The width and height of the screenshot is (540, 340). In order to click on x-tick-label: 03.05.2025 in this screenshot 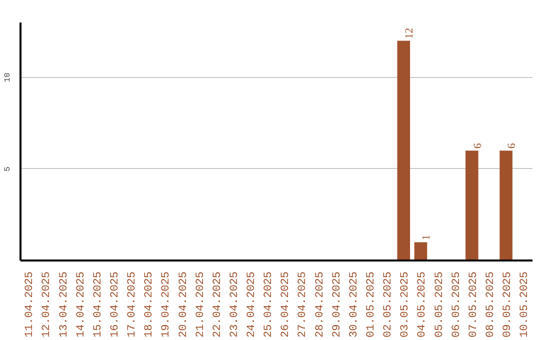, I will do `click(406, 304)`.